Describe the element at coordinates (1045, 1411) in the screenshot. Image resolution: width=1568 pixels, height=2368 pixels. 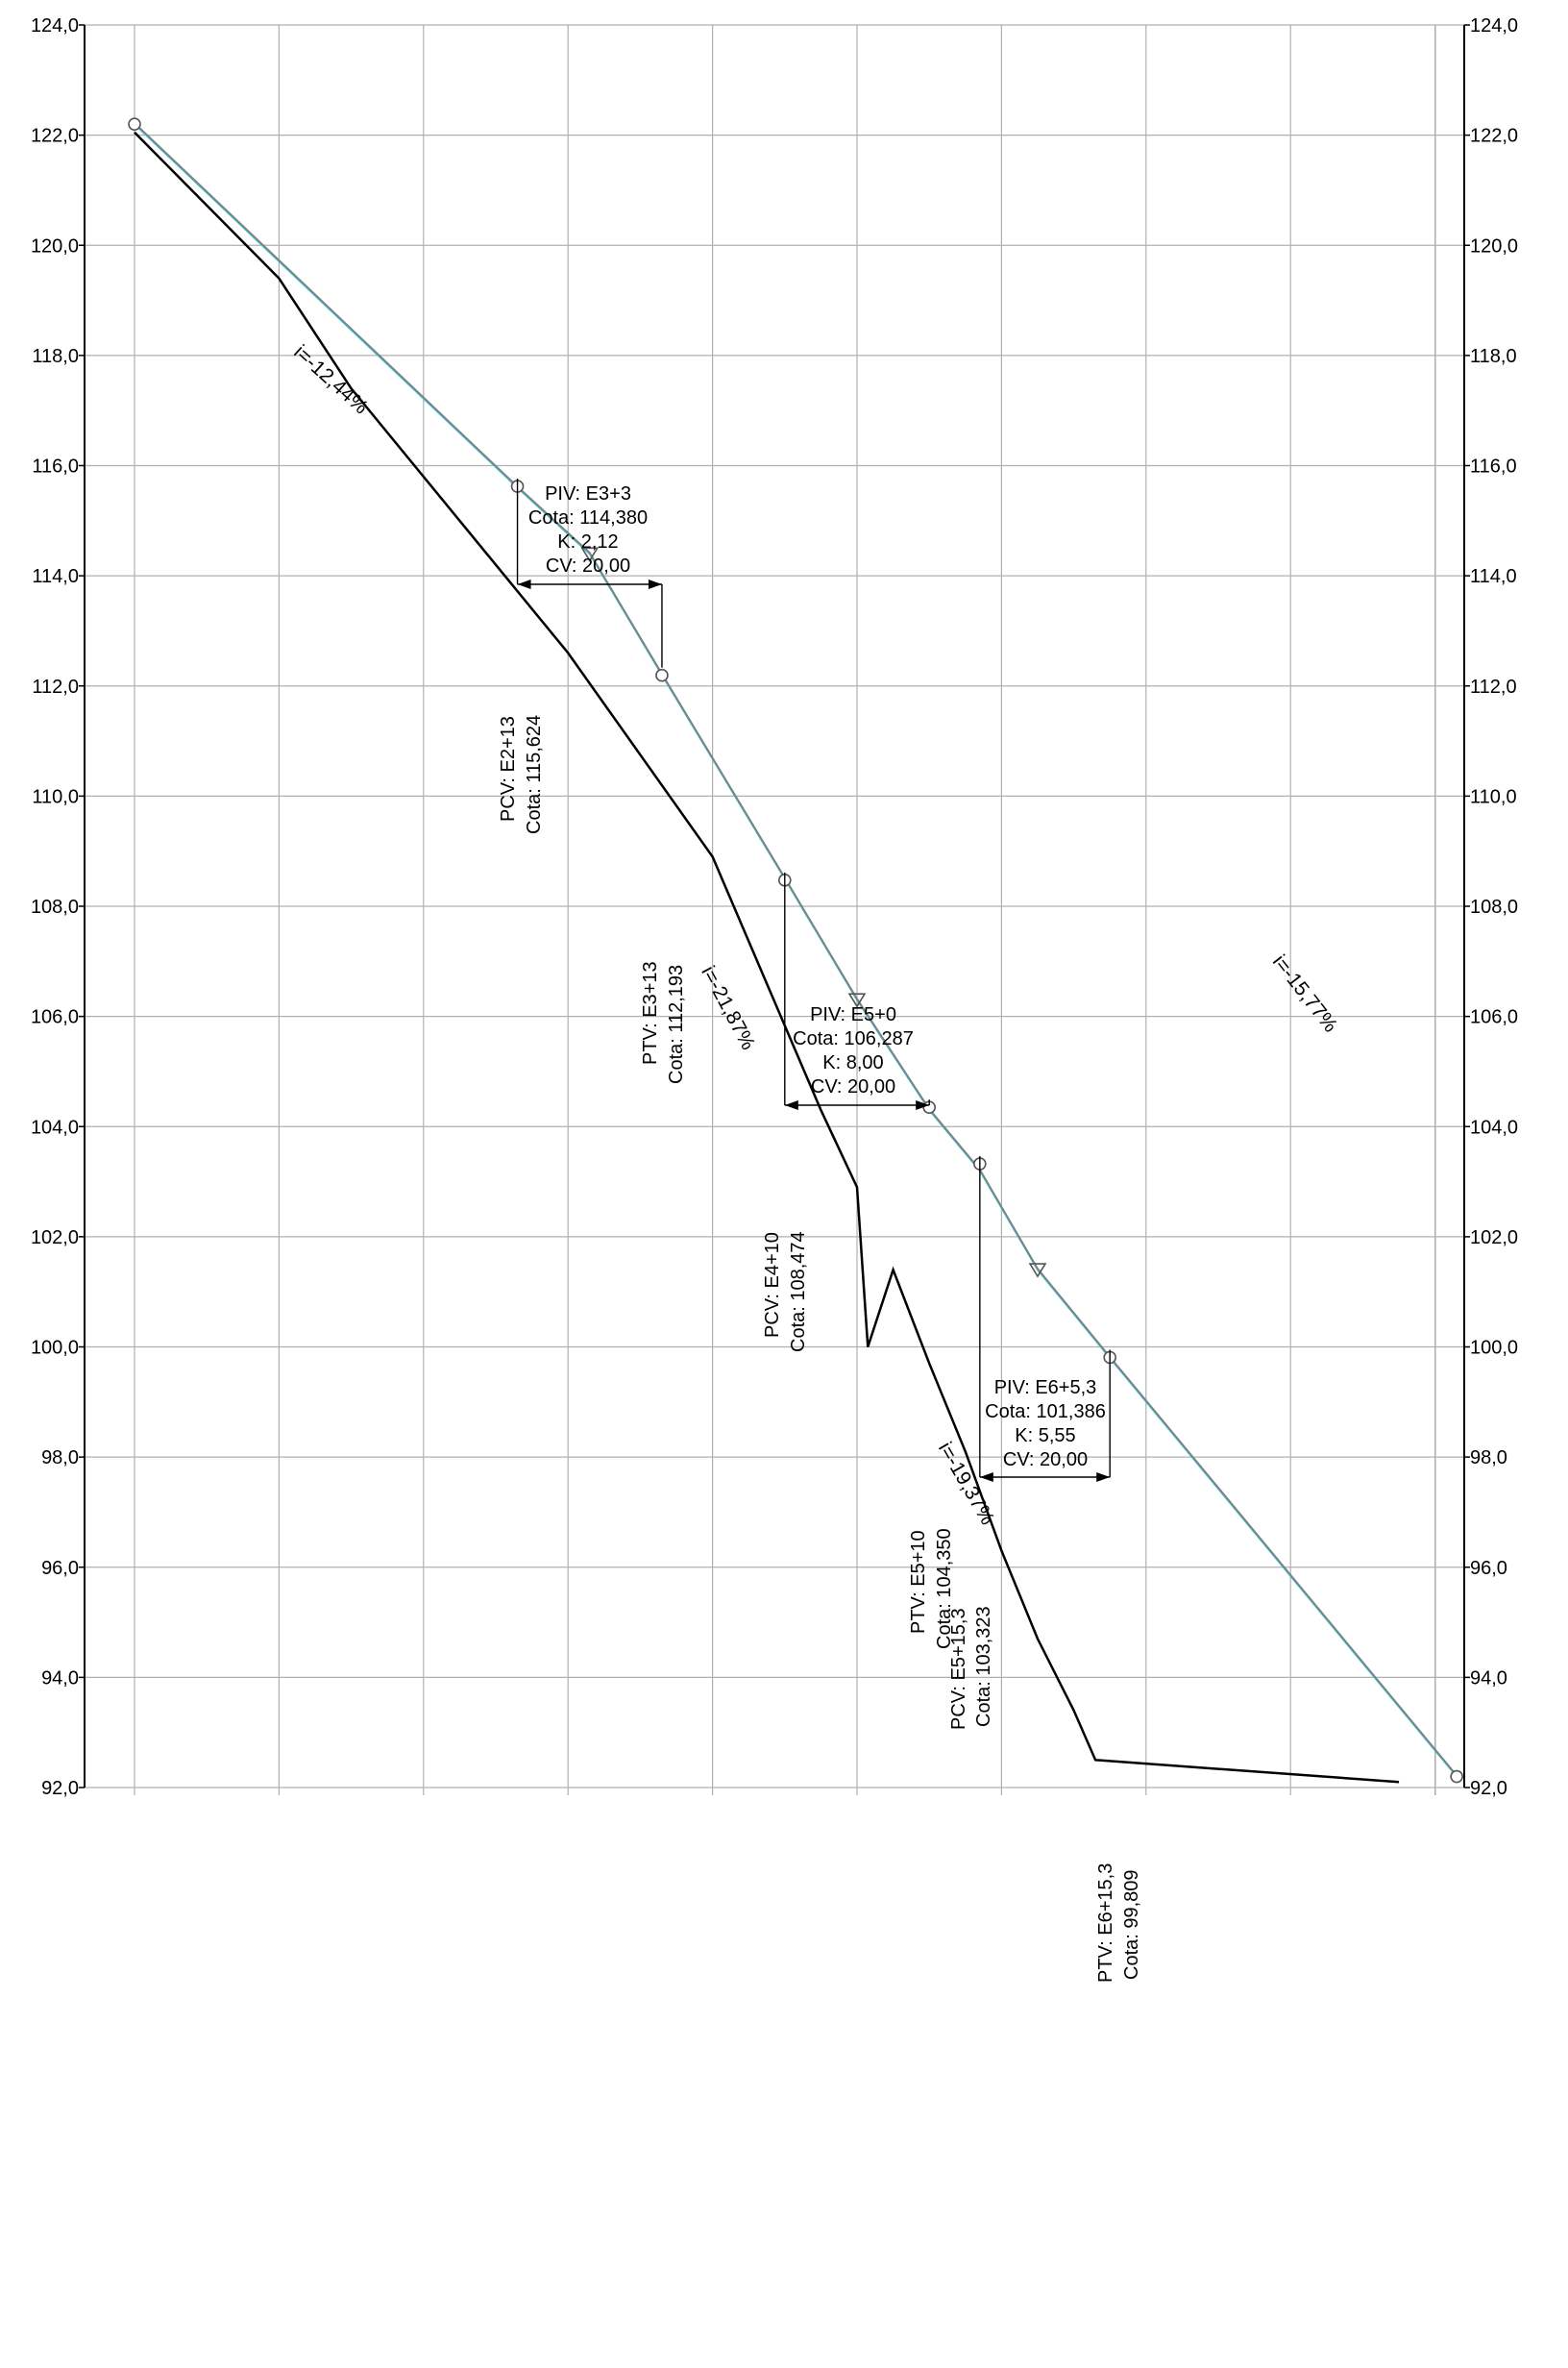
I see `piv-3-line-2: Cota: 101,386` at that location.